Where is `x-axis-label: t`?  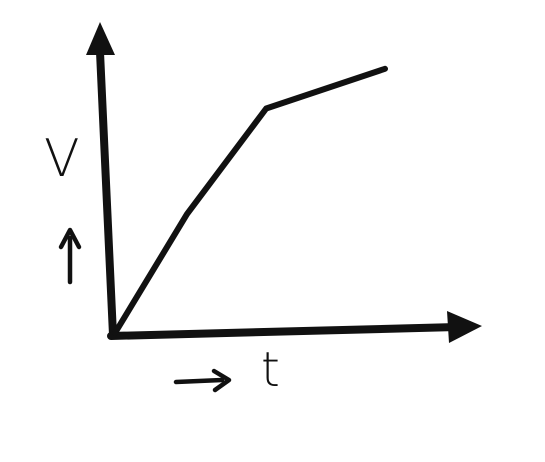
x-axis-label: t is located at coordinates (270, 370).